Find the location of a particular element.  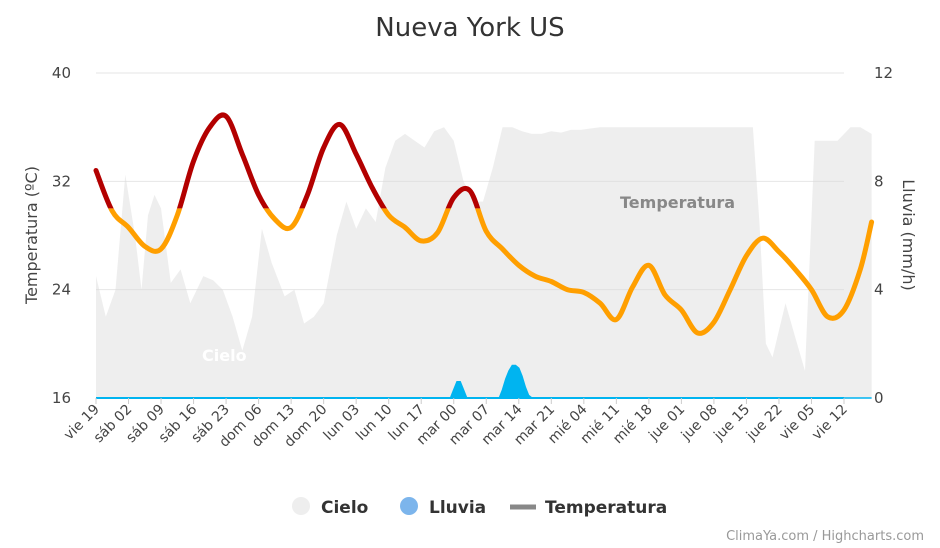

x-tick-label: jue 08 is located at coordinates (699, 423).